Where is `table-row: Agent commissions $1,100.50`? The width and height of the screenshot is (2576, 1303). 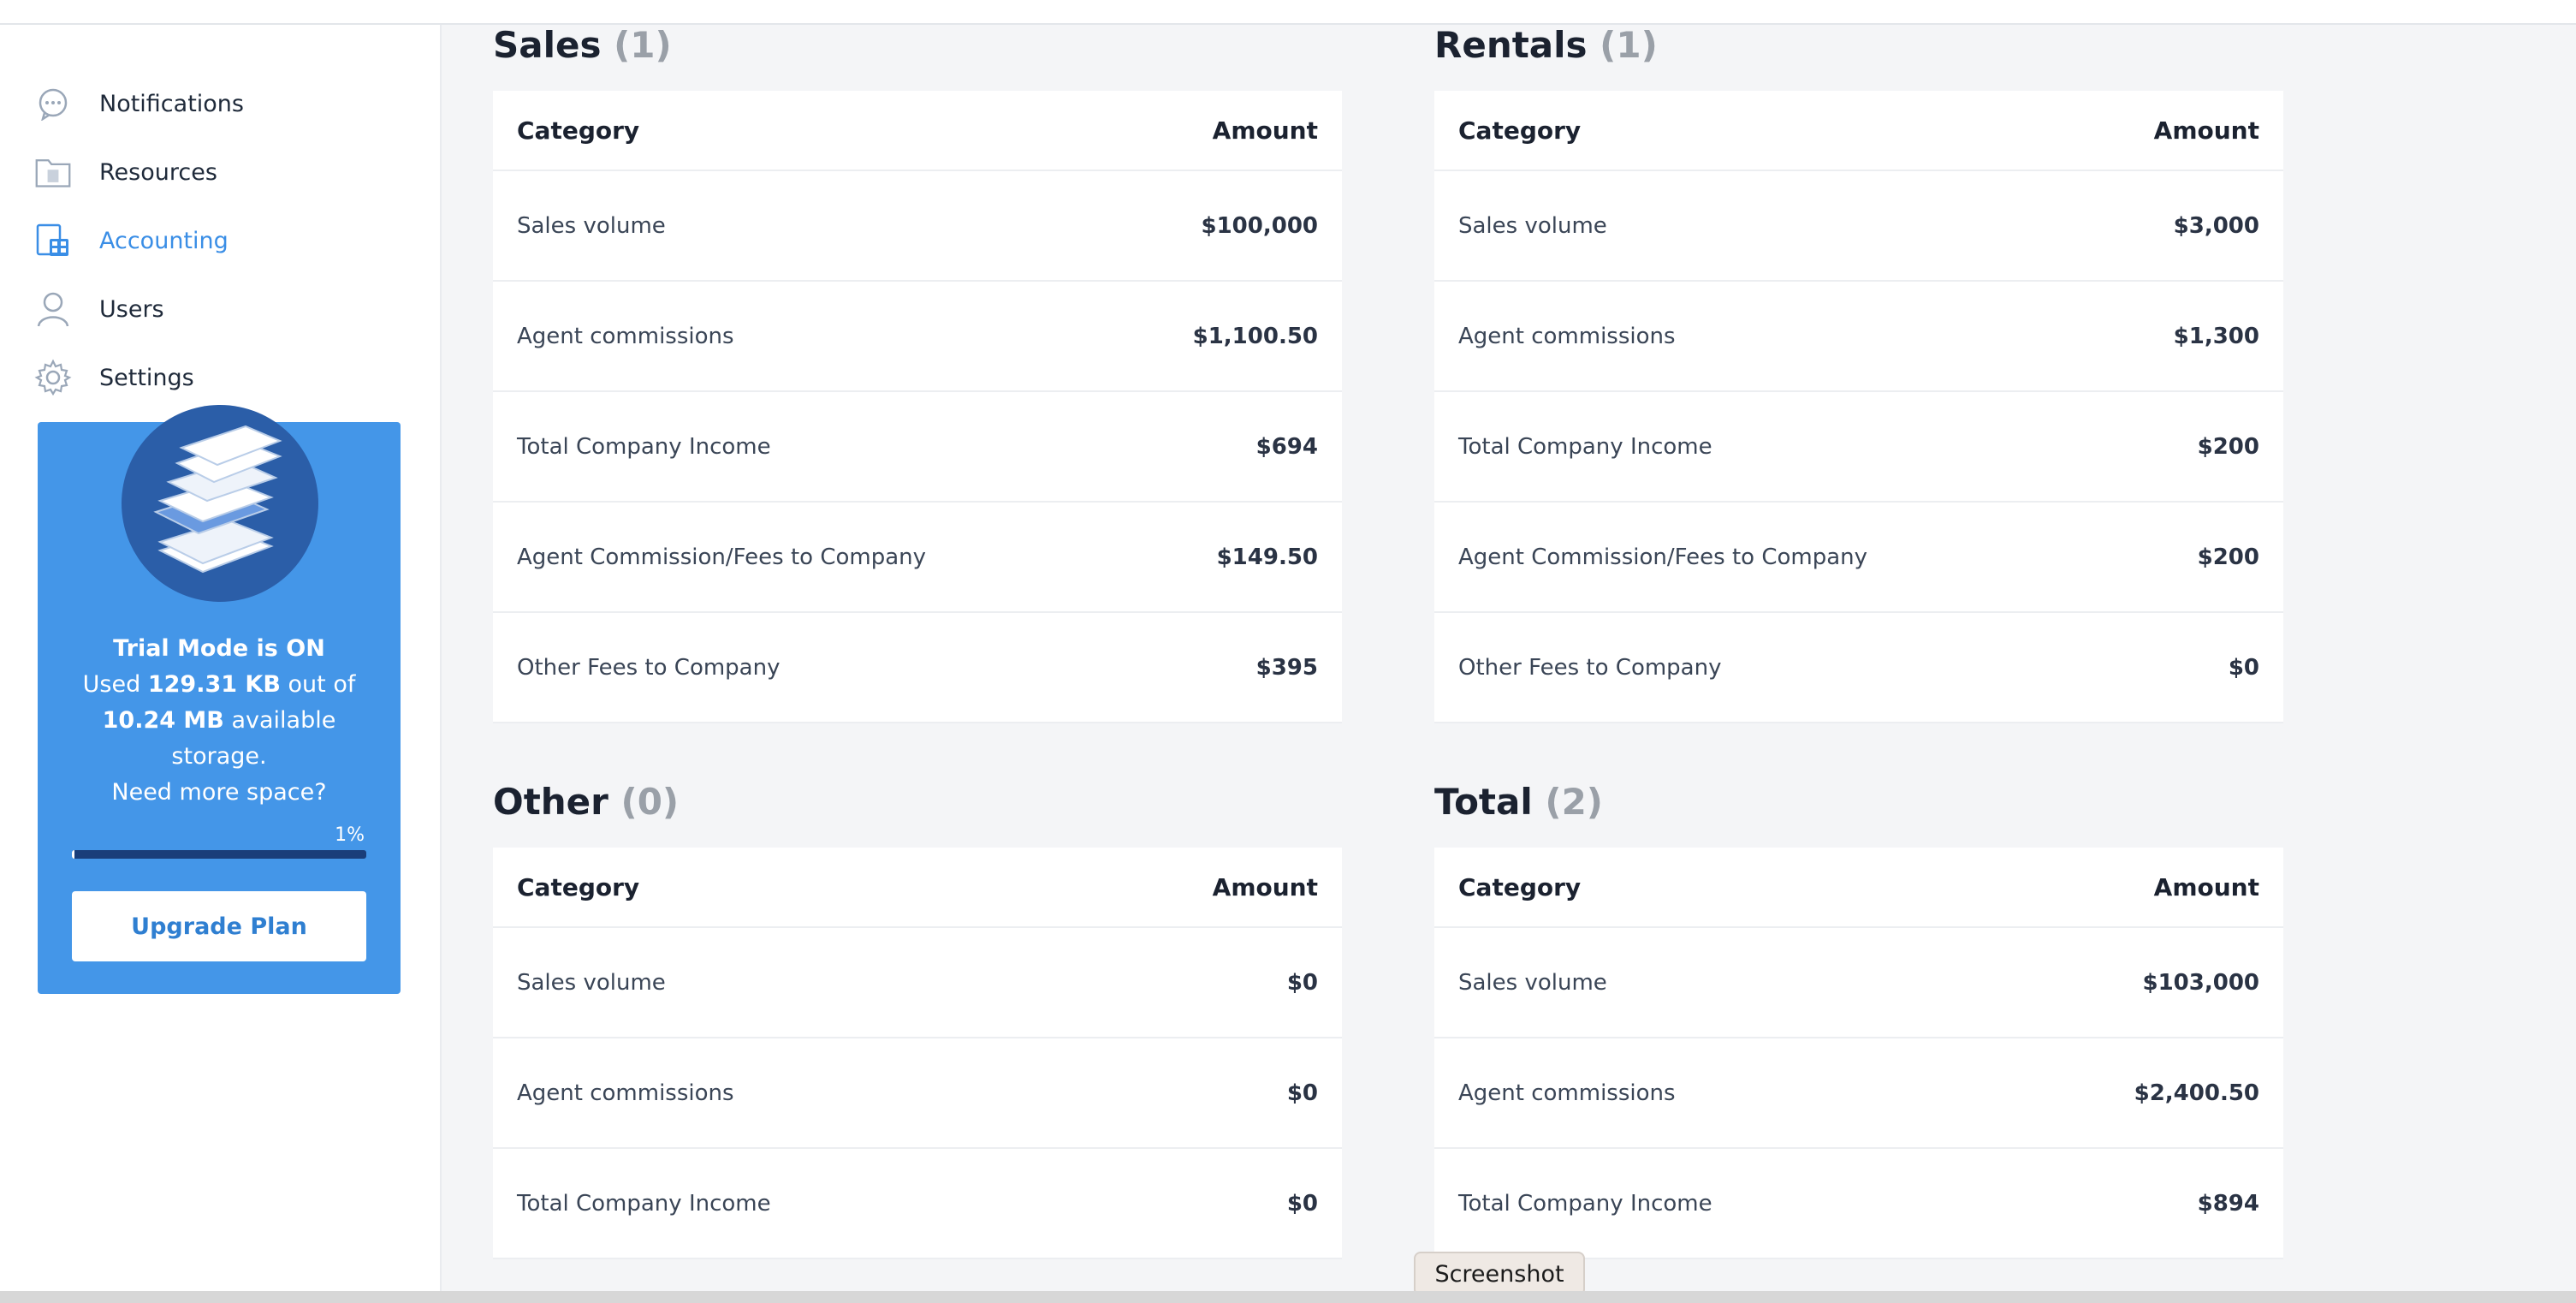 table-row: Agent commissions $1,100.50 is located at coordinates (917, 337).